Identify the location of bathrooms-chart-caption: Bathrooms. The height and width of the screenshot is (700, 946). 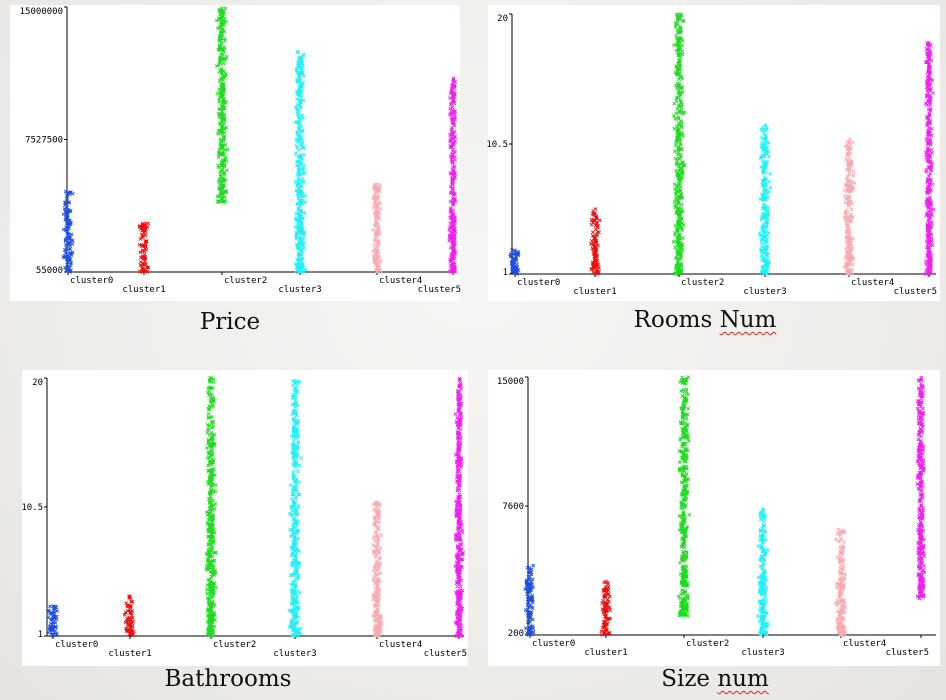
(228, 679).